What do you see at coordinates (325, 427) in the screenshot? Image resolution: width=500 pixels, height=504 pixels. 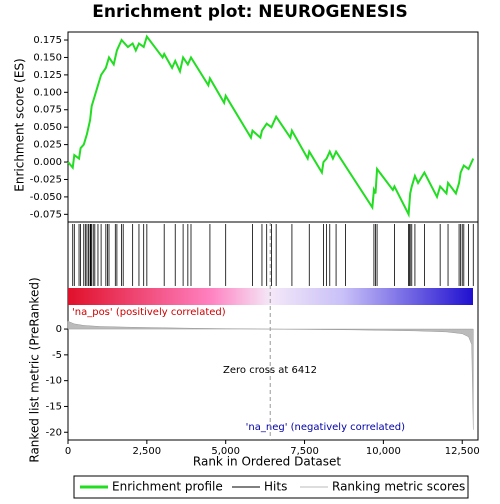 I see `annotation: 'na_neg' (negatively correlated)` at bounding box center [325, 427].